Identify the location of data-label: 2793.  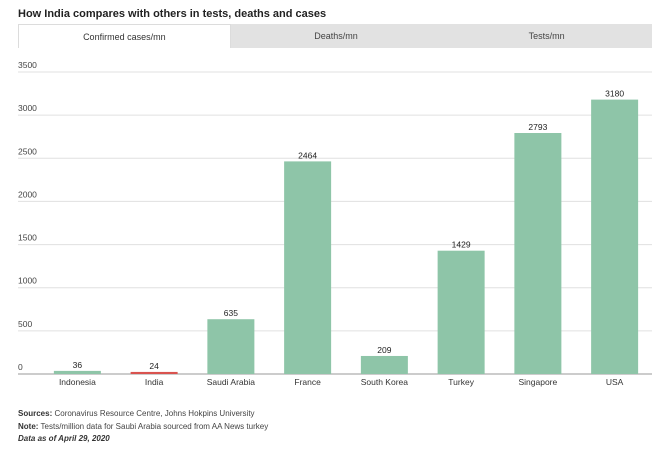
(537, 127).